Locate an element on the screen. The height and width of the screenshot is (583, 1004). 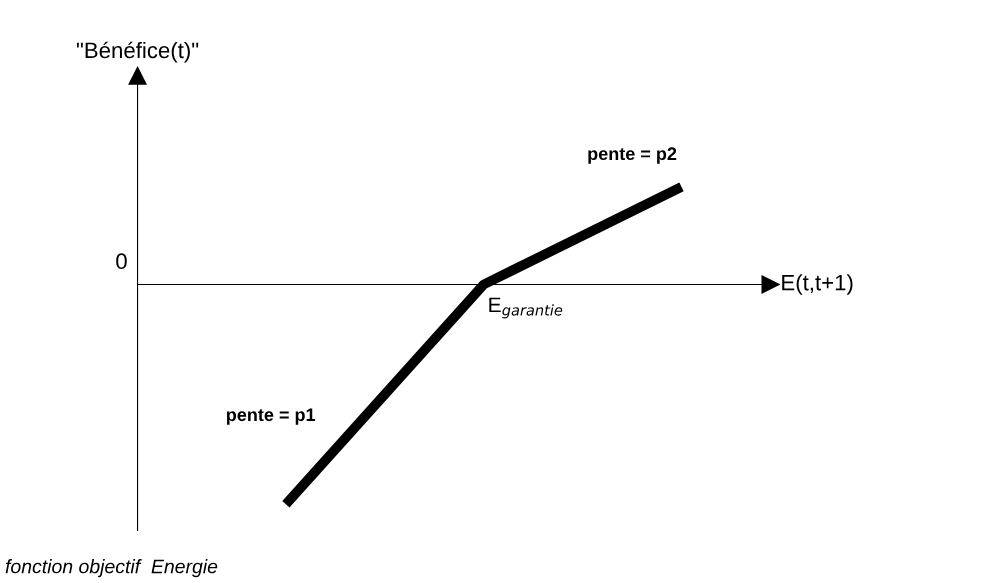
annotation: pente = p1 is located at coordinates (271, 416).